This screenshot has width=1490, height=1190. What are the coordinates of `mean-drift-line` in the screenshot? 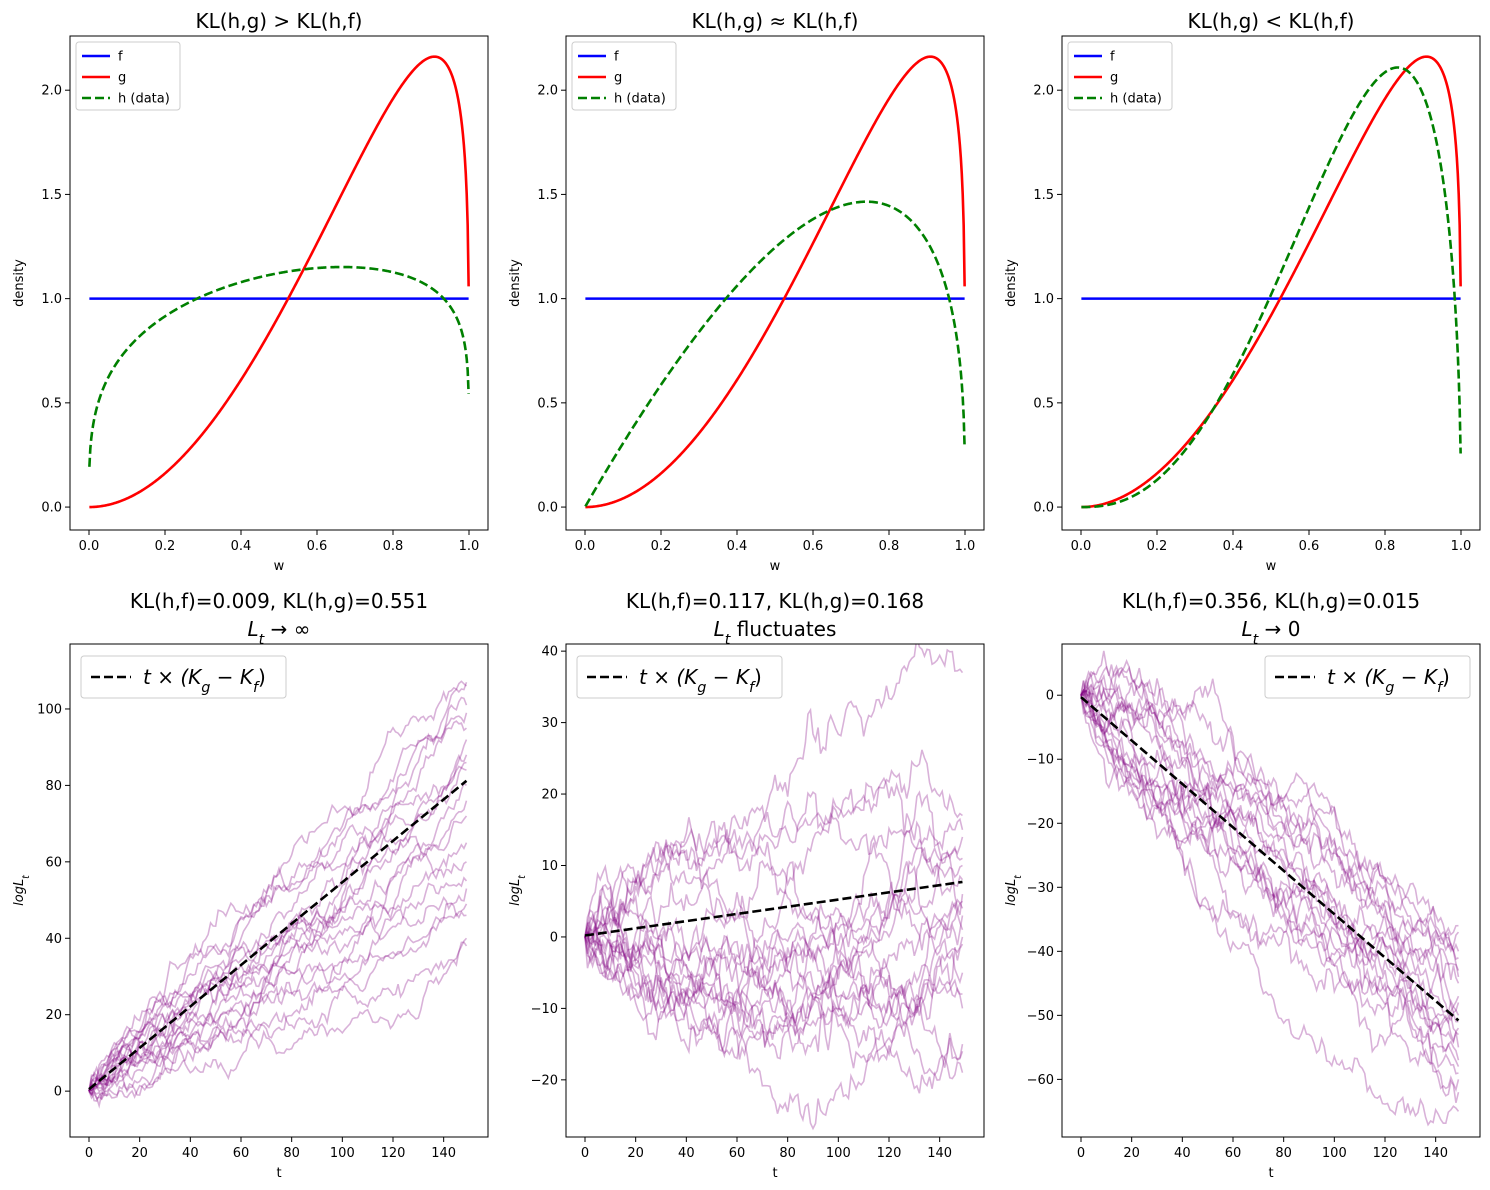 It's located at (278, 935).